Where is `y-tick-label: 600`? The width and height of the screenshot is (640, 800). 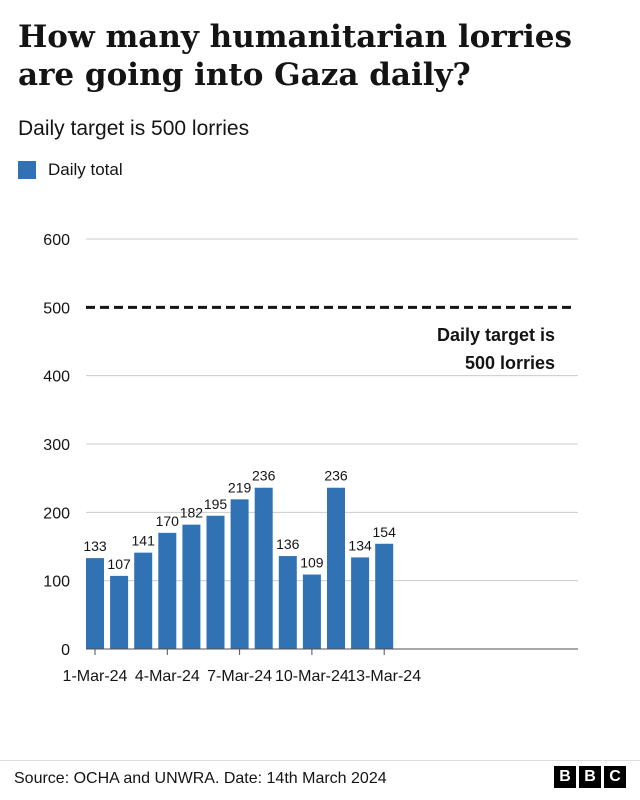 y-tick-label: 600 is located at coordinates (56, 240).